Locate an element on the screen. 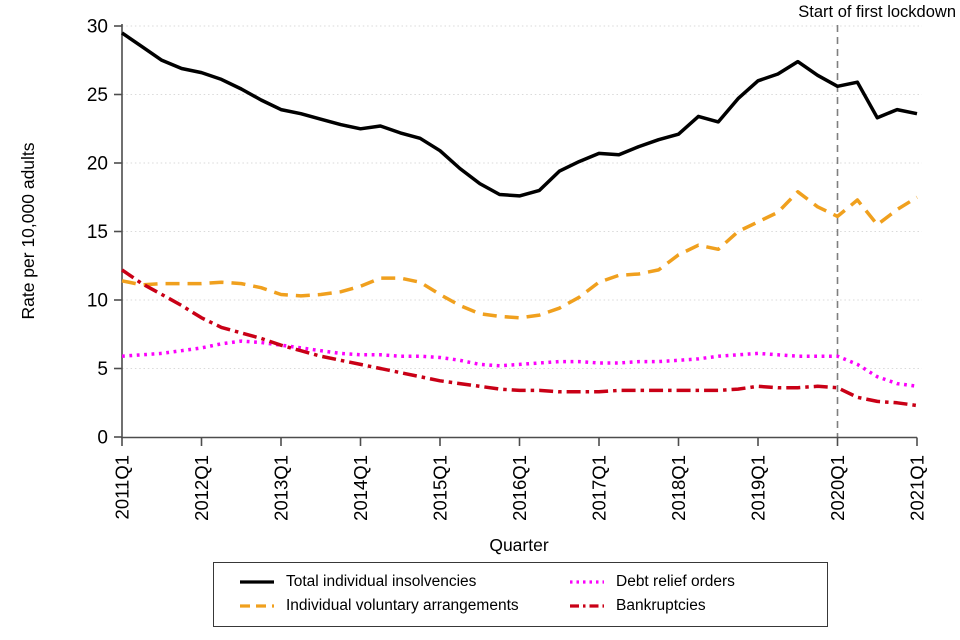 This screenshot has width=960, height=640. y-axis-title: Rate per 10,000 adults is located at coordinates (28, 230).